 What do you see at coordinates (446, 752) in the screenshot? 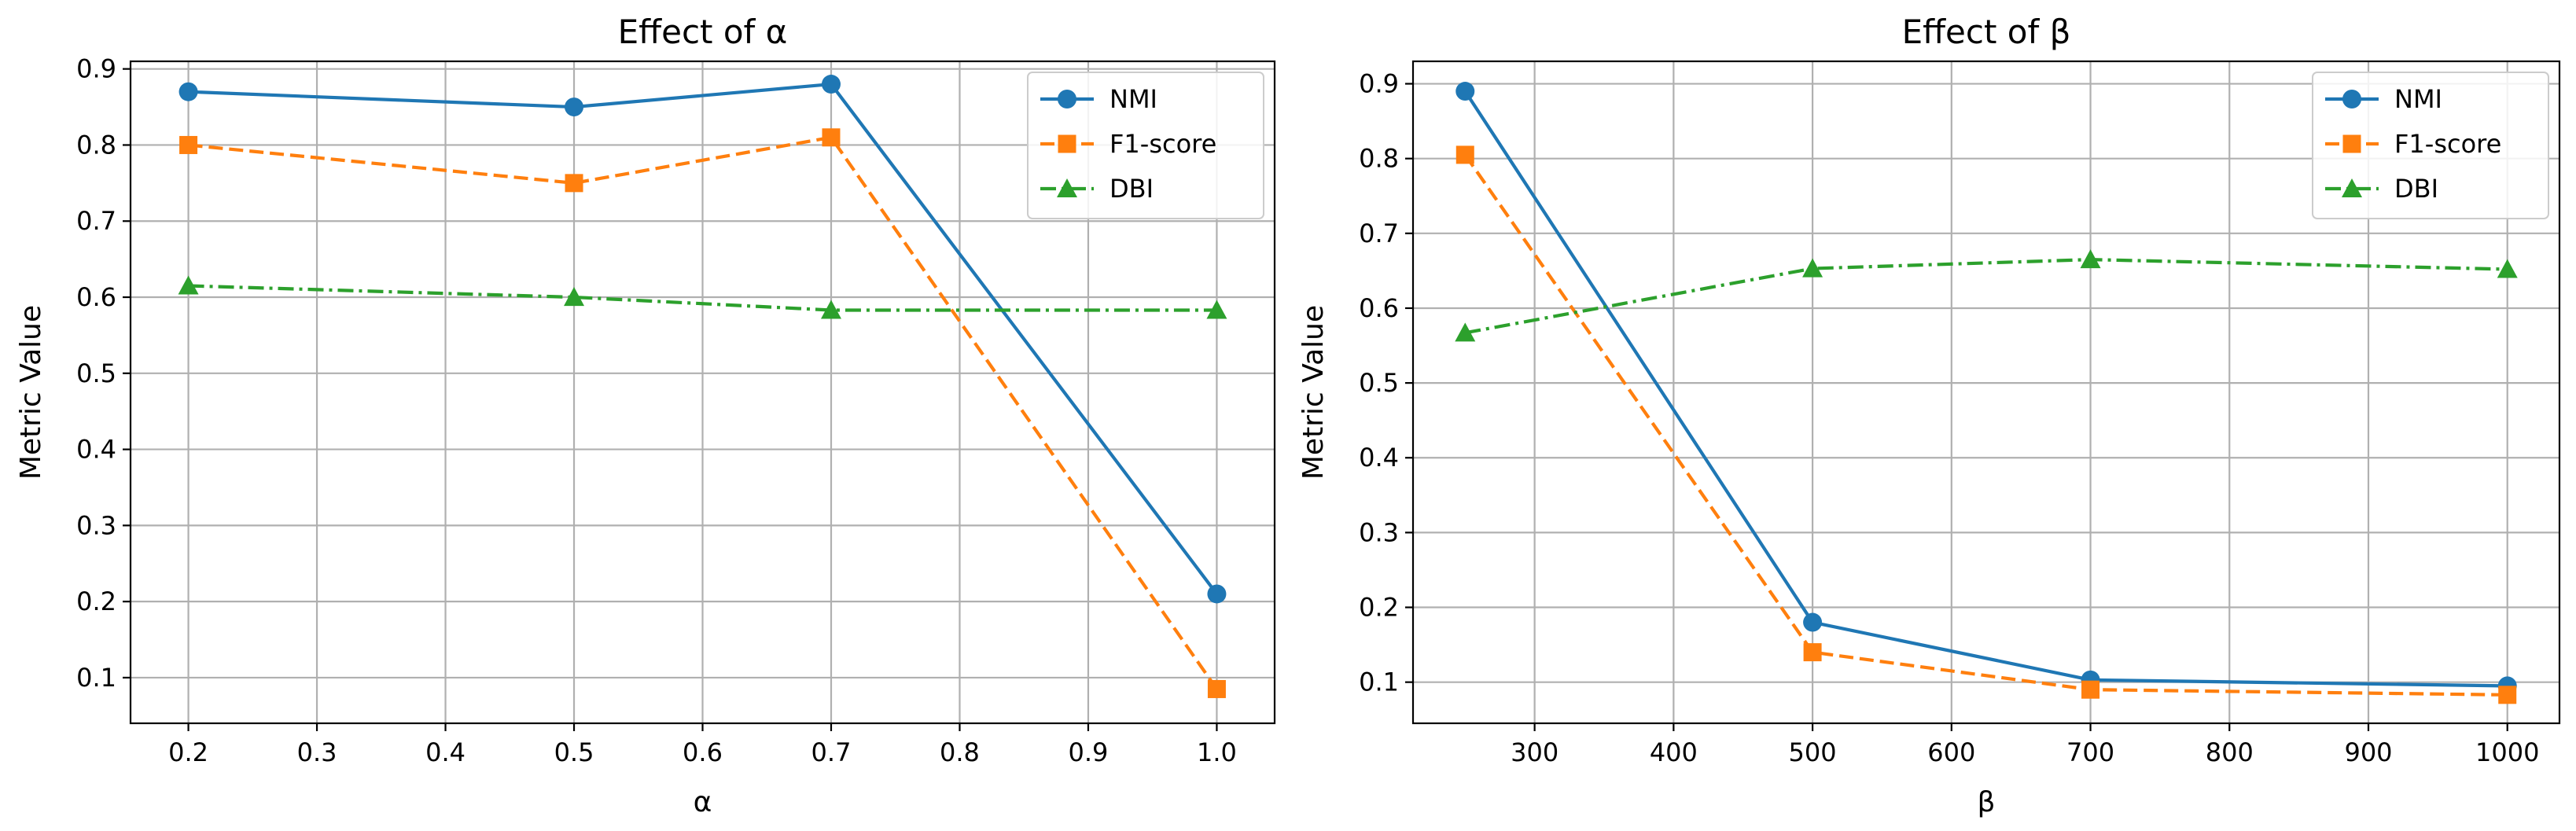
I see `x-tick-label: 0.4` at bounding box center [446, 752].